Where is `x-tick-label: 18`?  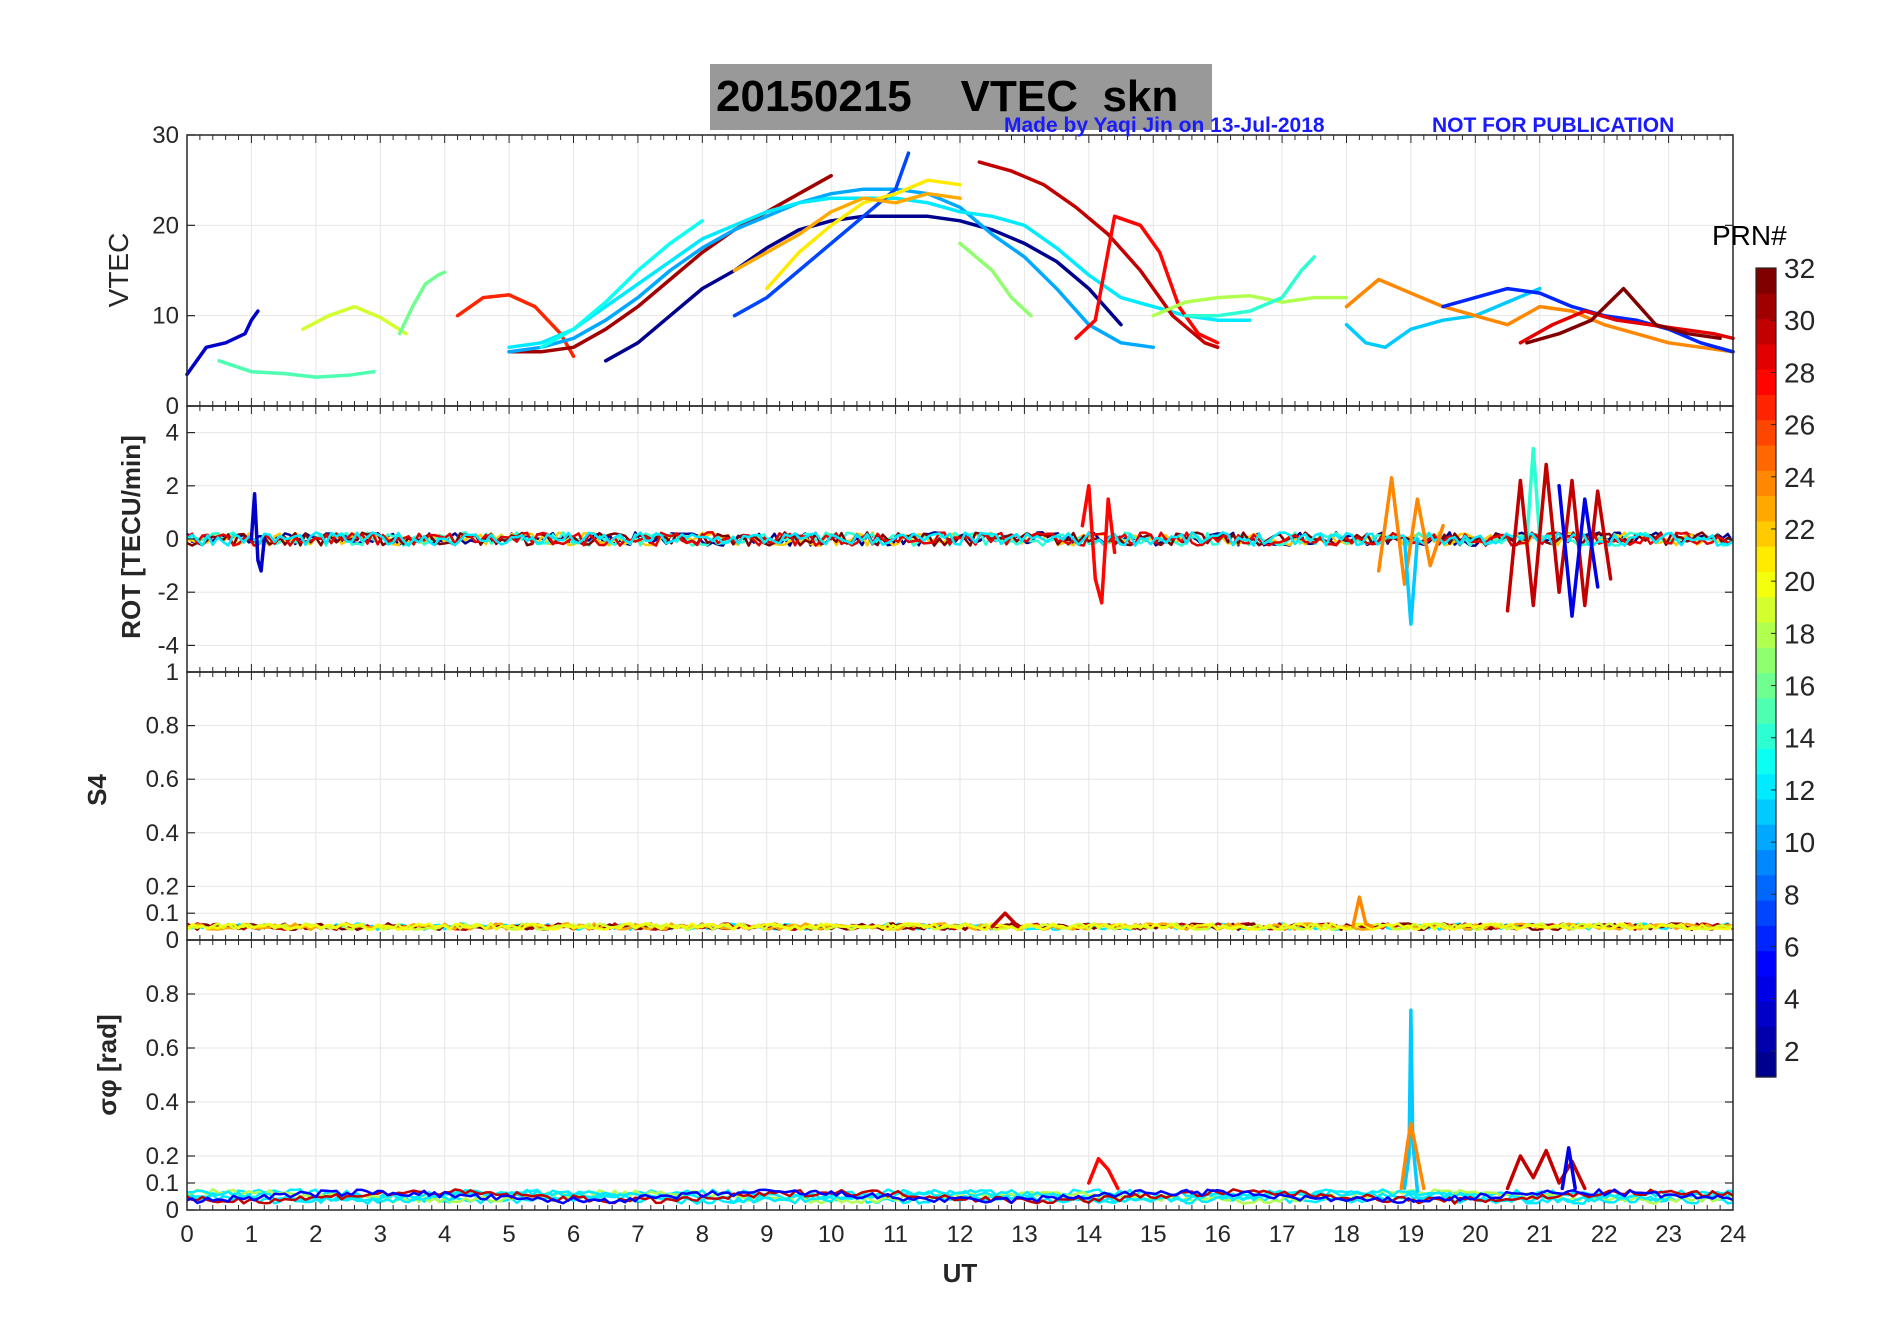
x-tick-label: 18 is located at coordinates (1346, 1234).